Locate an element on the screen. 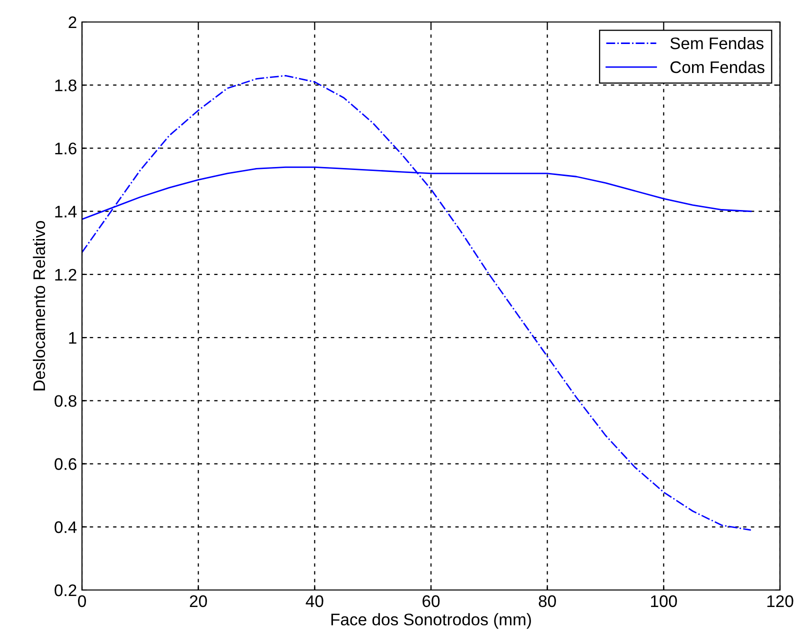  x-tick-label: 120 is located at coordinates (780, 601).